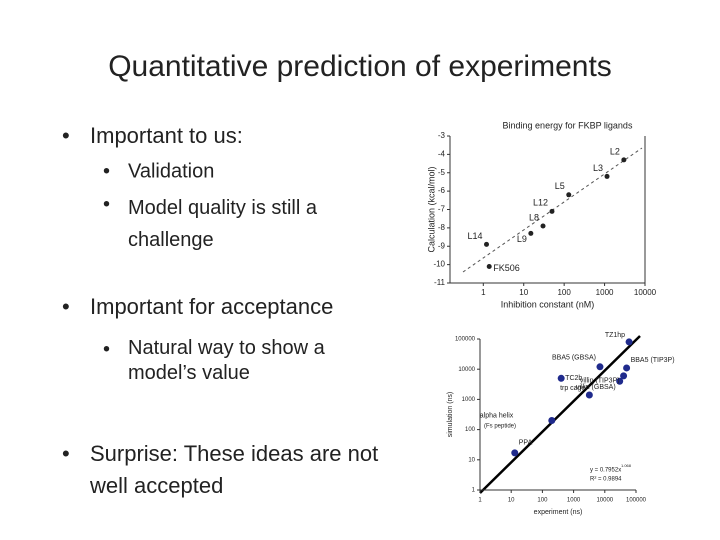 This screenshot has height=540, width=720. What do you see at coordinates (470, 430) in the screenshot?
I see `y-tick-label: 100` at bounding box center [470, 430].